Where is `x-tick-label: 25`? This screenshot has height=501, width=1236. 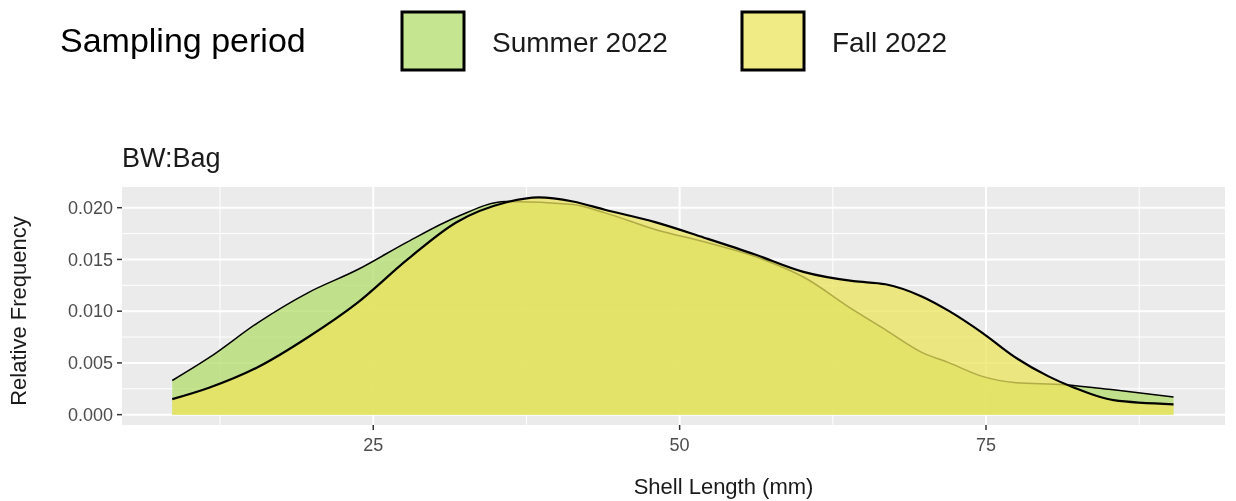 x-tick-label: 25 is located at coordinates (373, 445).